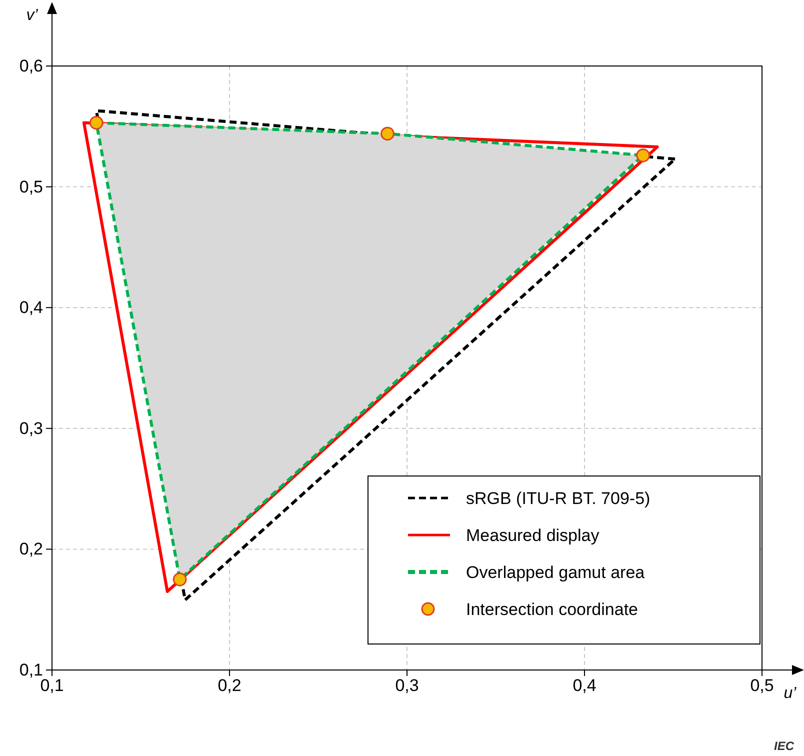  Describe the element at coordinates (784, 746) in the screenshot. I see `text: IEC` at that location.